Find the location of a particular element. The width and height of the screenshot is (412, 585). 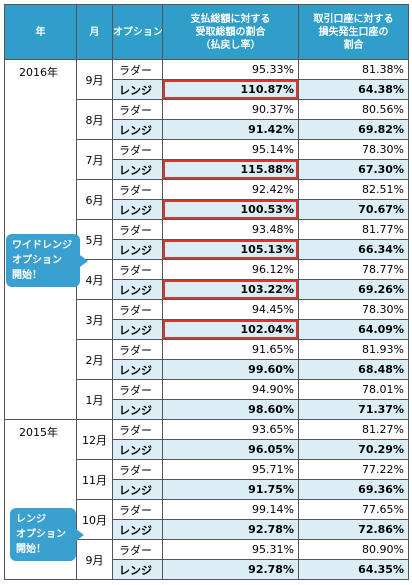

loss-range: 72.86% is located at coordinates (353, 529).